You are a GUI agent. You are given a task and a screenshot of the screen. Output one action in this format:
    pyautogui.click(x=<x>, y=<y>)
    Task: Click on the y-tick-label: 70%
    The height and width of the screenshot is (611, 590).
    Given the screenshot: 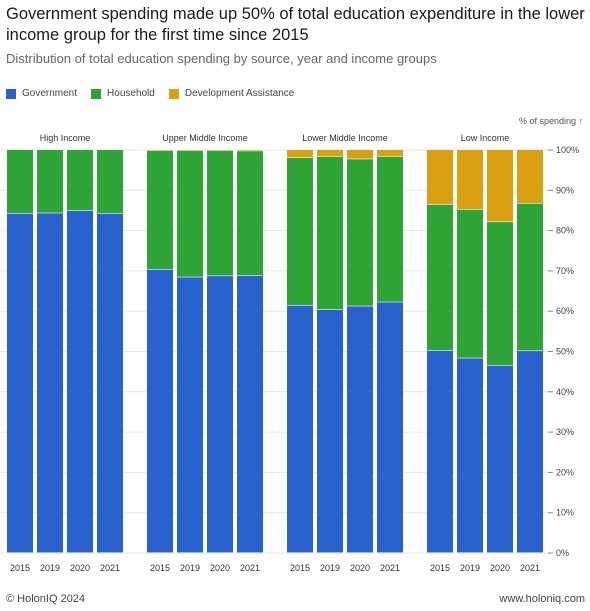 What is the action you would take?
    pyautogui.click(x=565, y=271)
    